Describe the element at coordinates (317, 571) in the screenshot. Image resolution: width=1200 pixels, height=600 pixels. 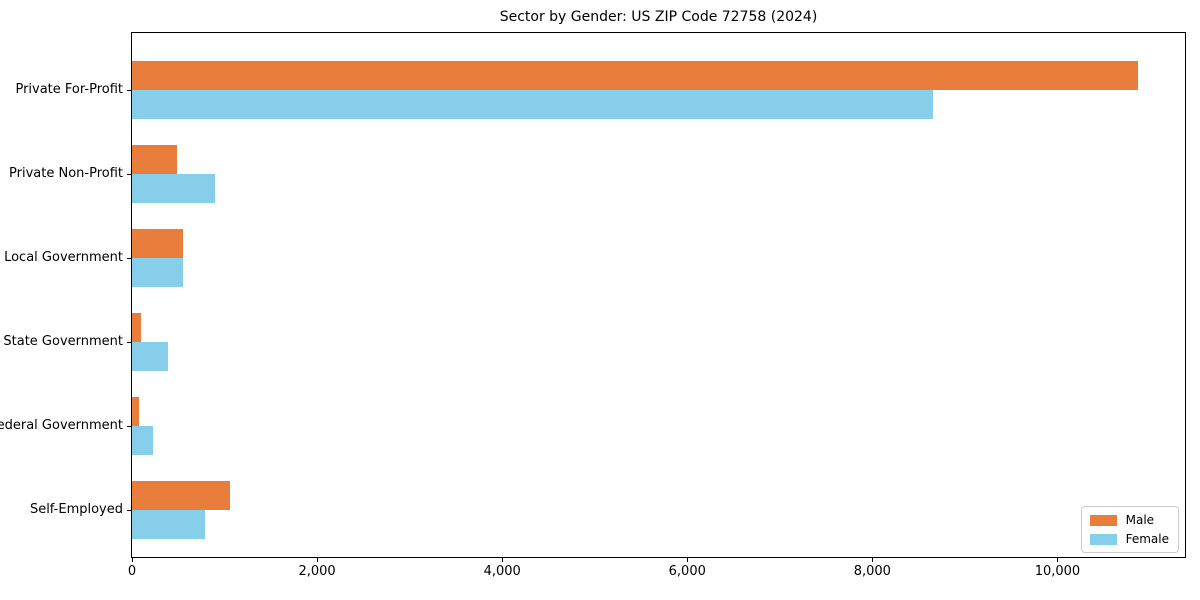
I see `x-tick-label-2000: 2,000` at that location.